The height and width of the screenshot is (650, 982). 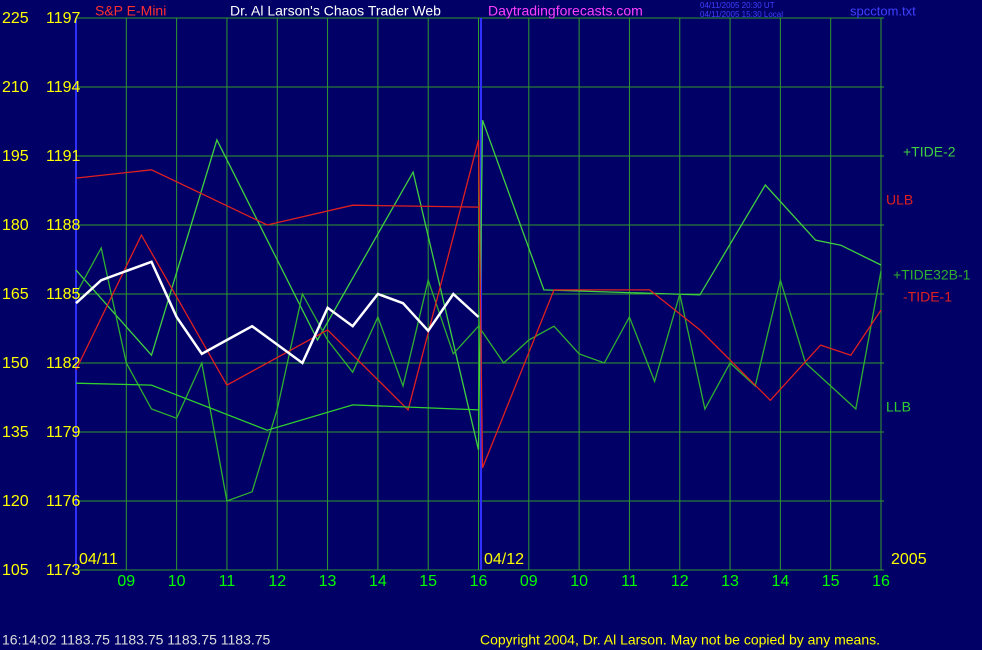 I want to click on y-tick-label: 165, so click(x=15, y=294).